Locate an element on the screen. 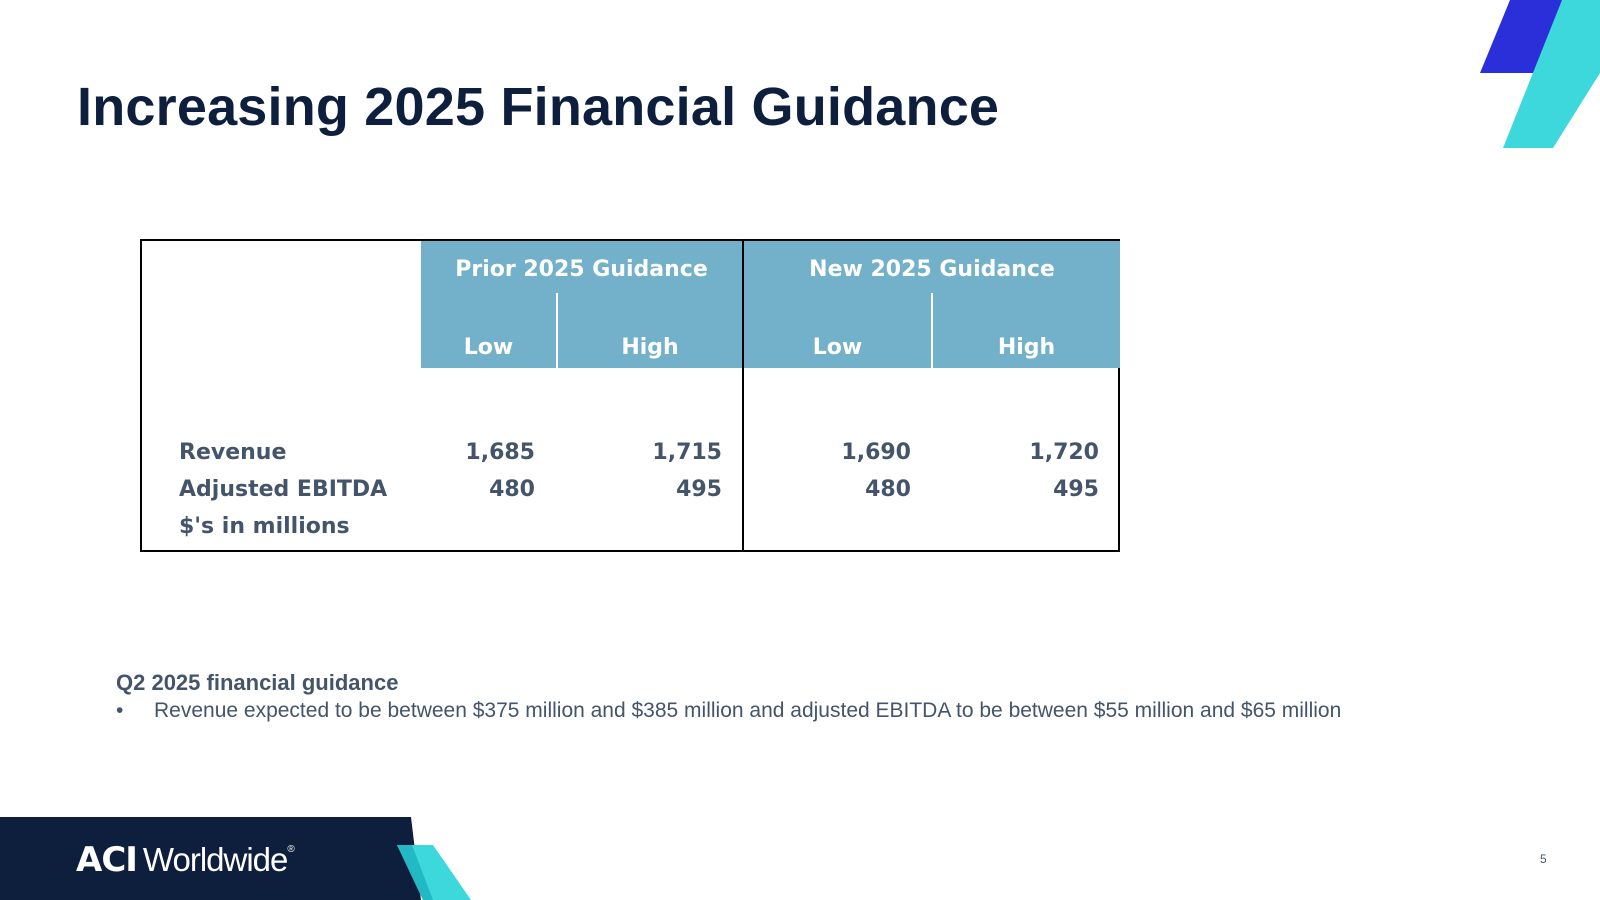 The width and height of the screenshot is (1600, 900). registered-mark: ® is located at coordinates (291, 849).